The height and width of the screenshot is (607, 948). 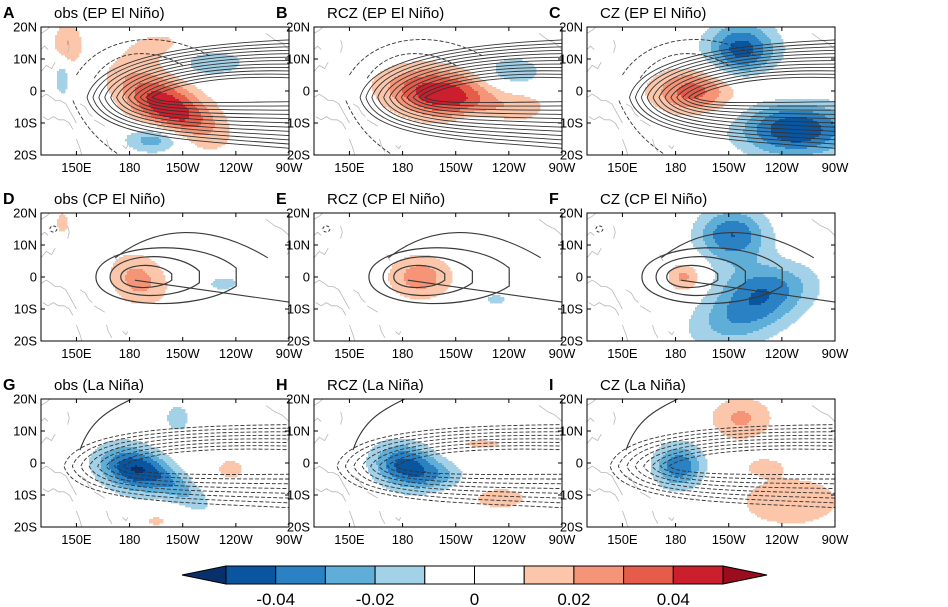 What do you see at coordinates (282, 385) in the screenshot?
I see `panel-letter: H` at bounding box center [282, 385].